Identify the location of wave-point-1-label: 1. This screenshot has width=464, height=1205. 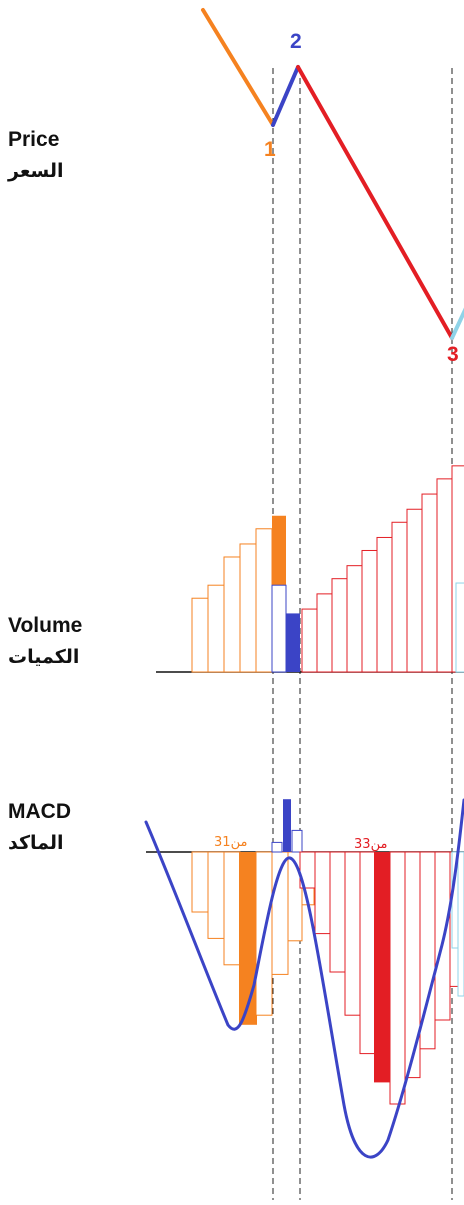
(270, 149).